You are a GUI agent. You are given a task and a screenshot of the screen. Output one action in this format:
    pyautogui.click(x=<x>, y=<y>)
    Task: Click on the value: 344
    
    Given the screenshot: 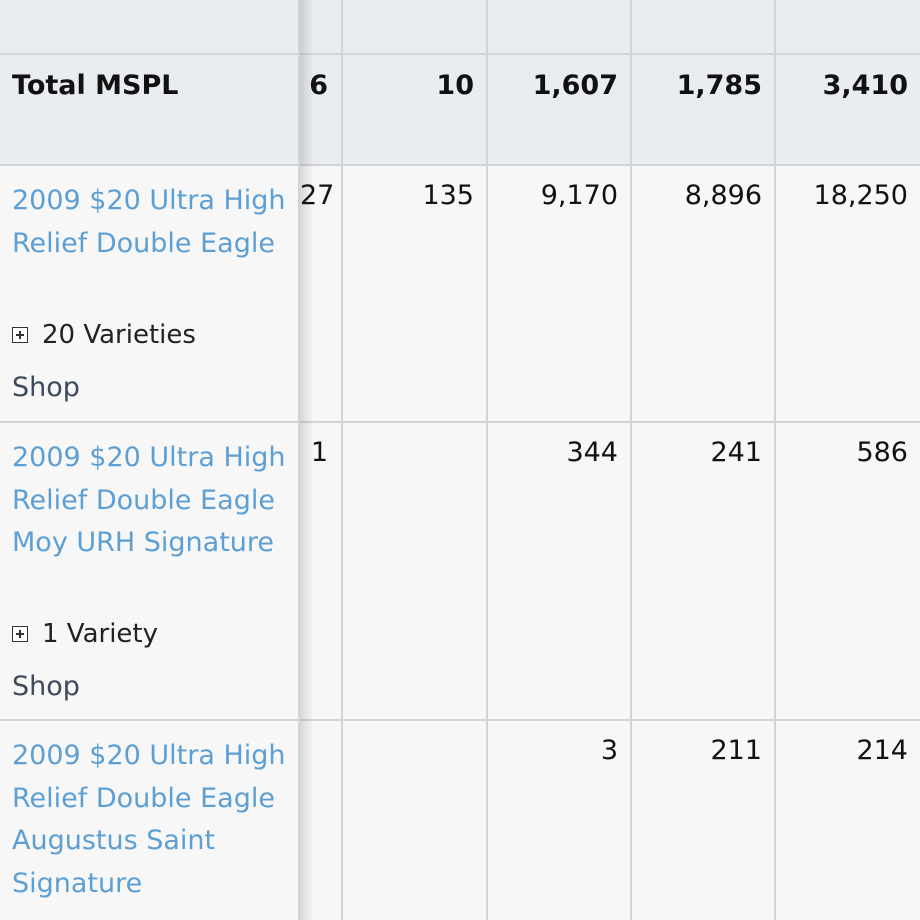 What is the action you would take?
    pyautogui.click(x=592, y=452)
    